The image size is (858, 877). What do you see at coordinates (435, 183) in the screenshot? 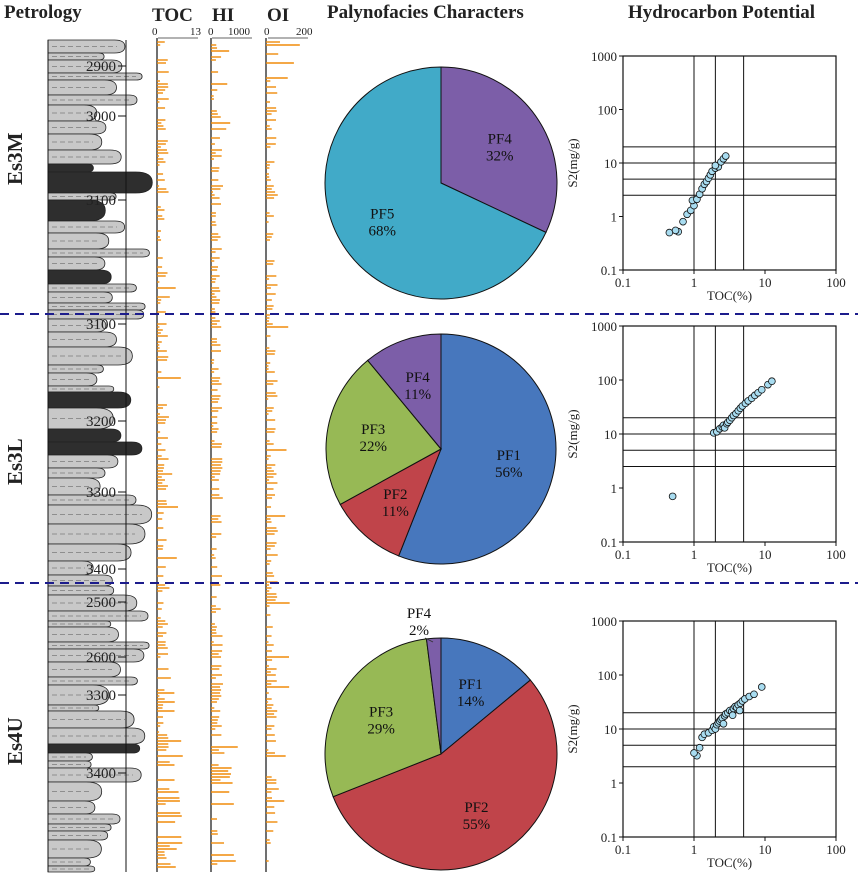
I see `pie-slice-pf5` at bounding box center [435, 183].